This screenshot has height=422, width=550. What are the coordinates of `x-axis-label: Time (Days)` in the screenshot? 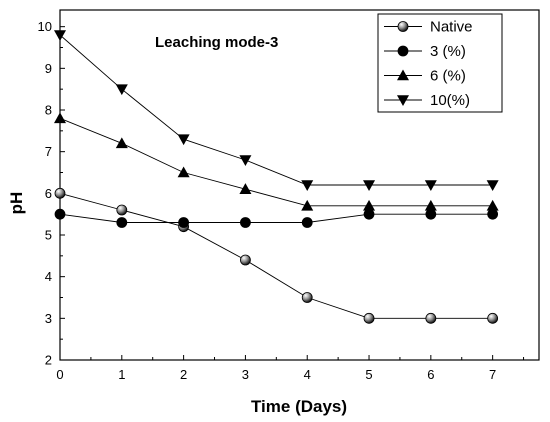 It's located at (299, 406).